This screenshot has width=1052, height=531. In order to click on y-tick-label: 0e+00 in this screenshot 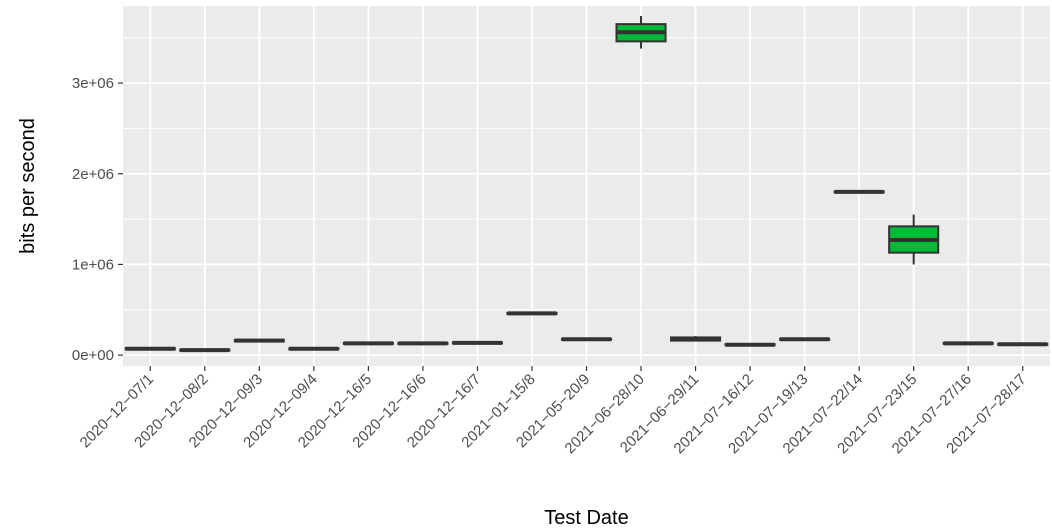, I will do `click(93, 355)`.